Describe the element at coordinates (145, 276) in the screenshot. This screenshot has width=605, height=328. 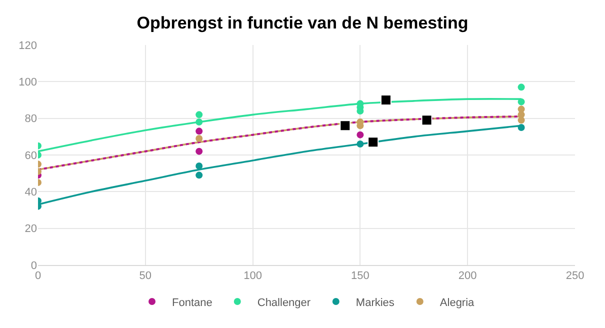
I see `x-tick-label: 50` at that location.